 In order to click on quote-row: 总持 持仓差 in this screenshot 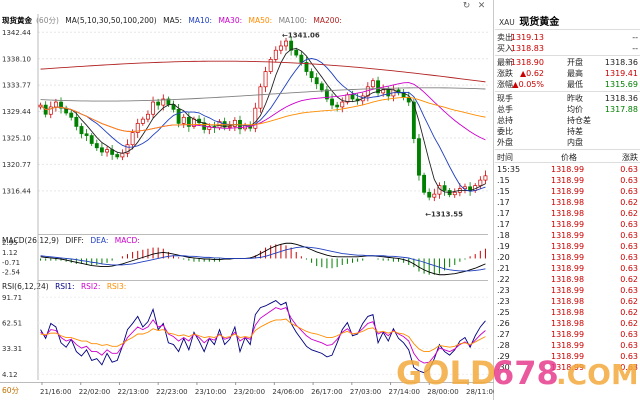, I will do `click(567, 120)`.